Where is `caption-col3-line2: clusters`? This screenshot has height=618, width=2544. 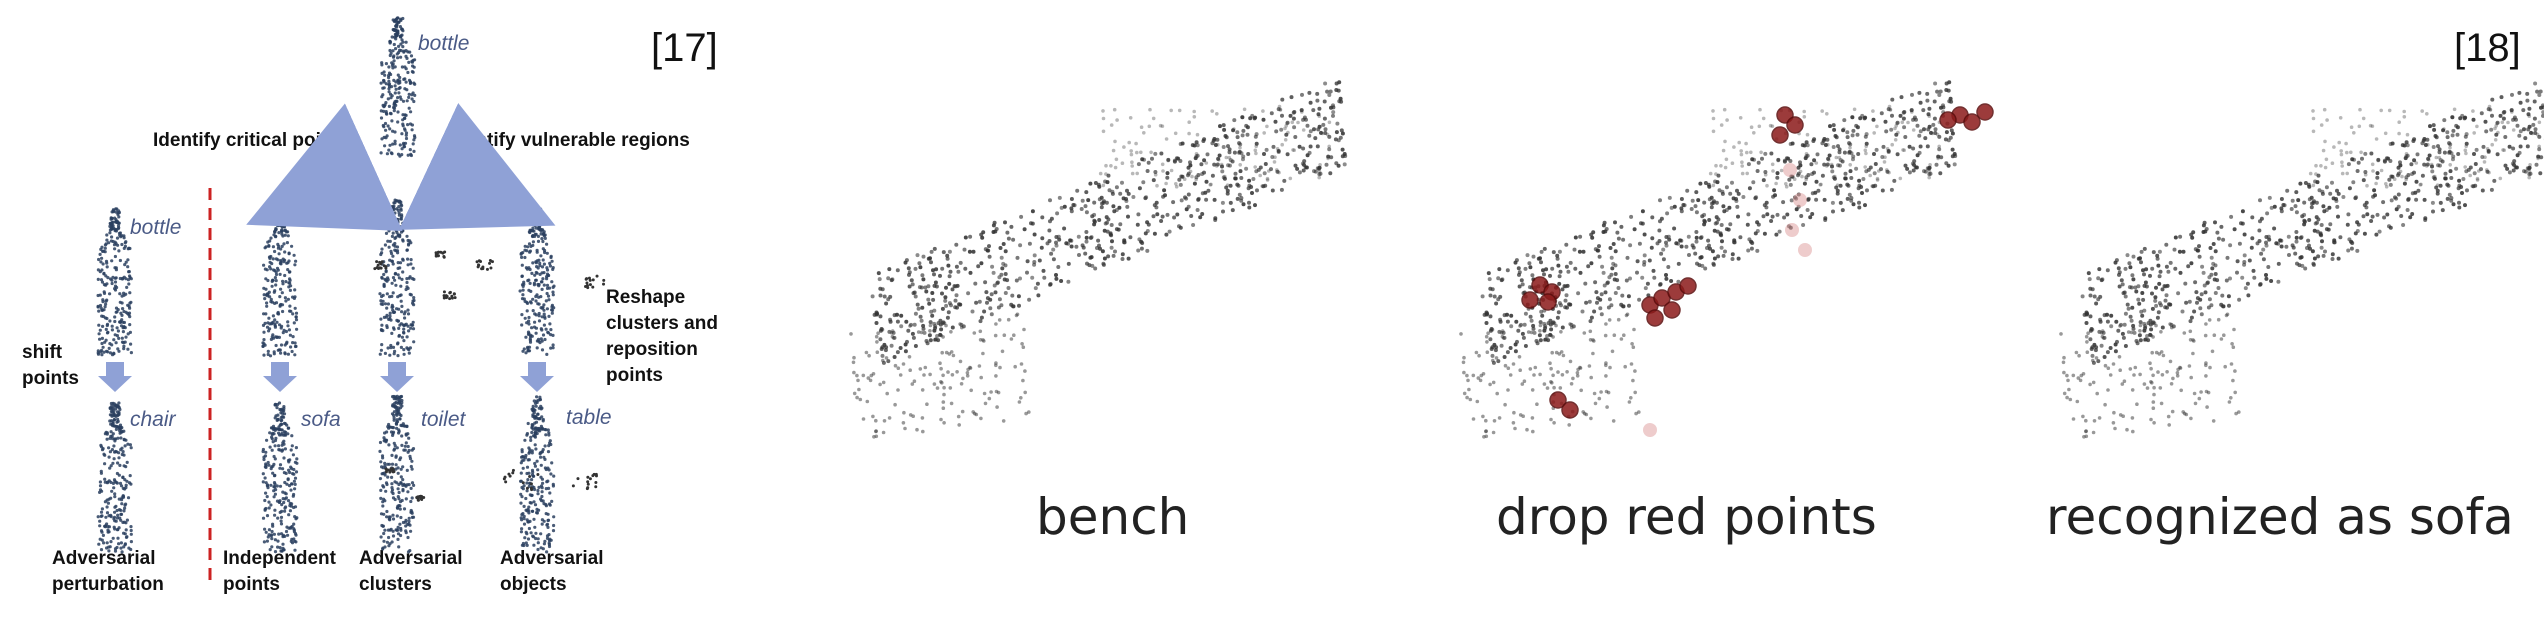
caption-col3-line2: clusters is located at coordinates (395, 584).